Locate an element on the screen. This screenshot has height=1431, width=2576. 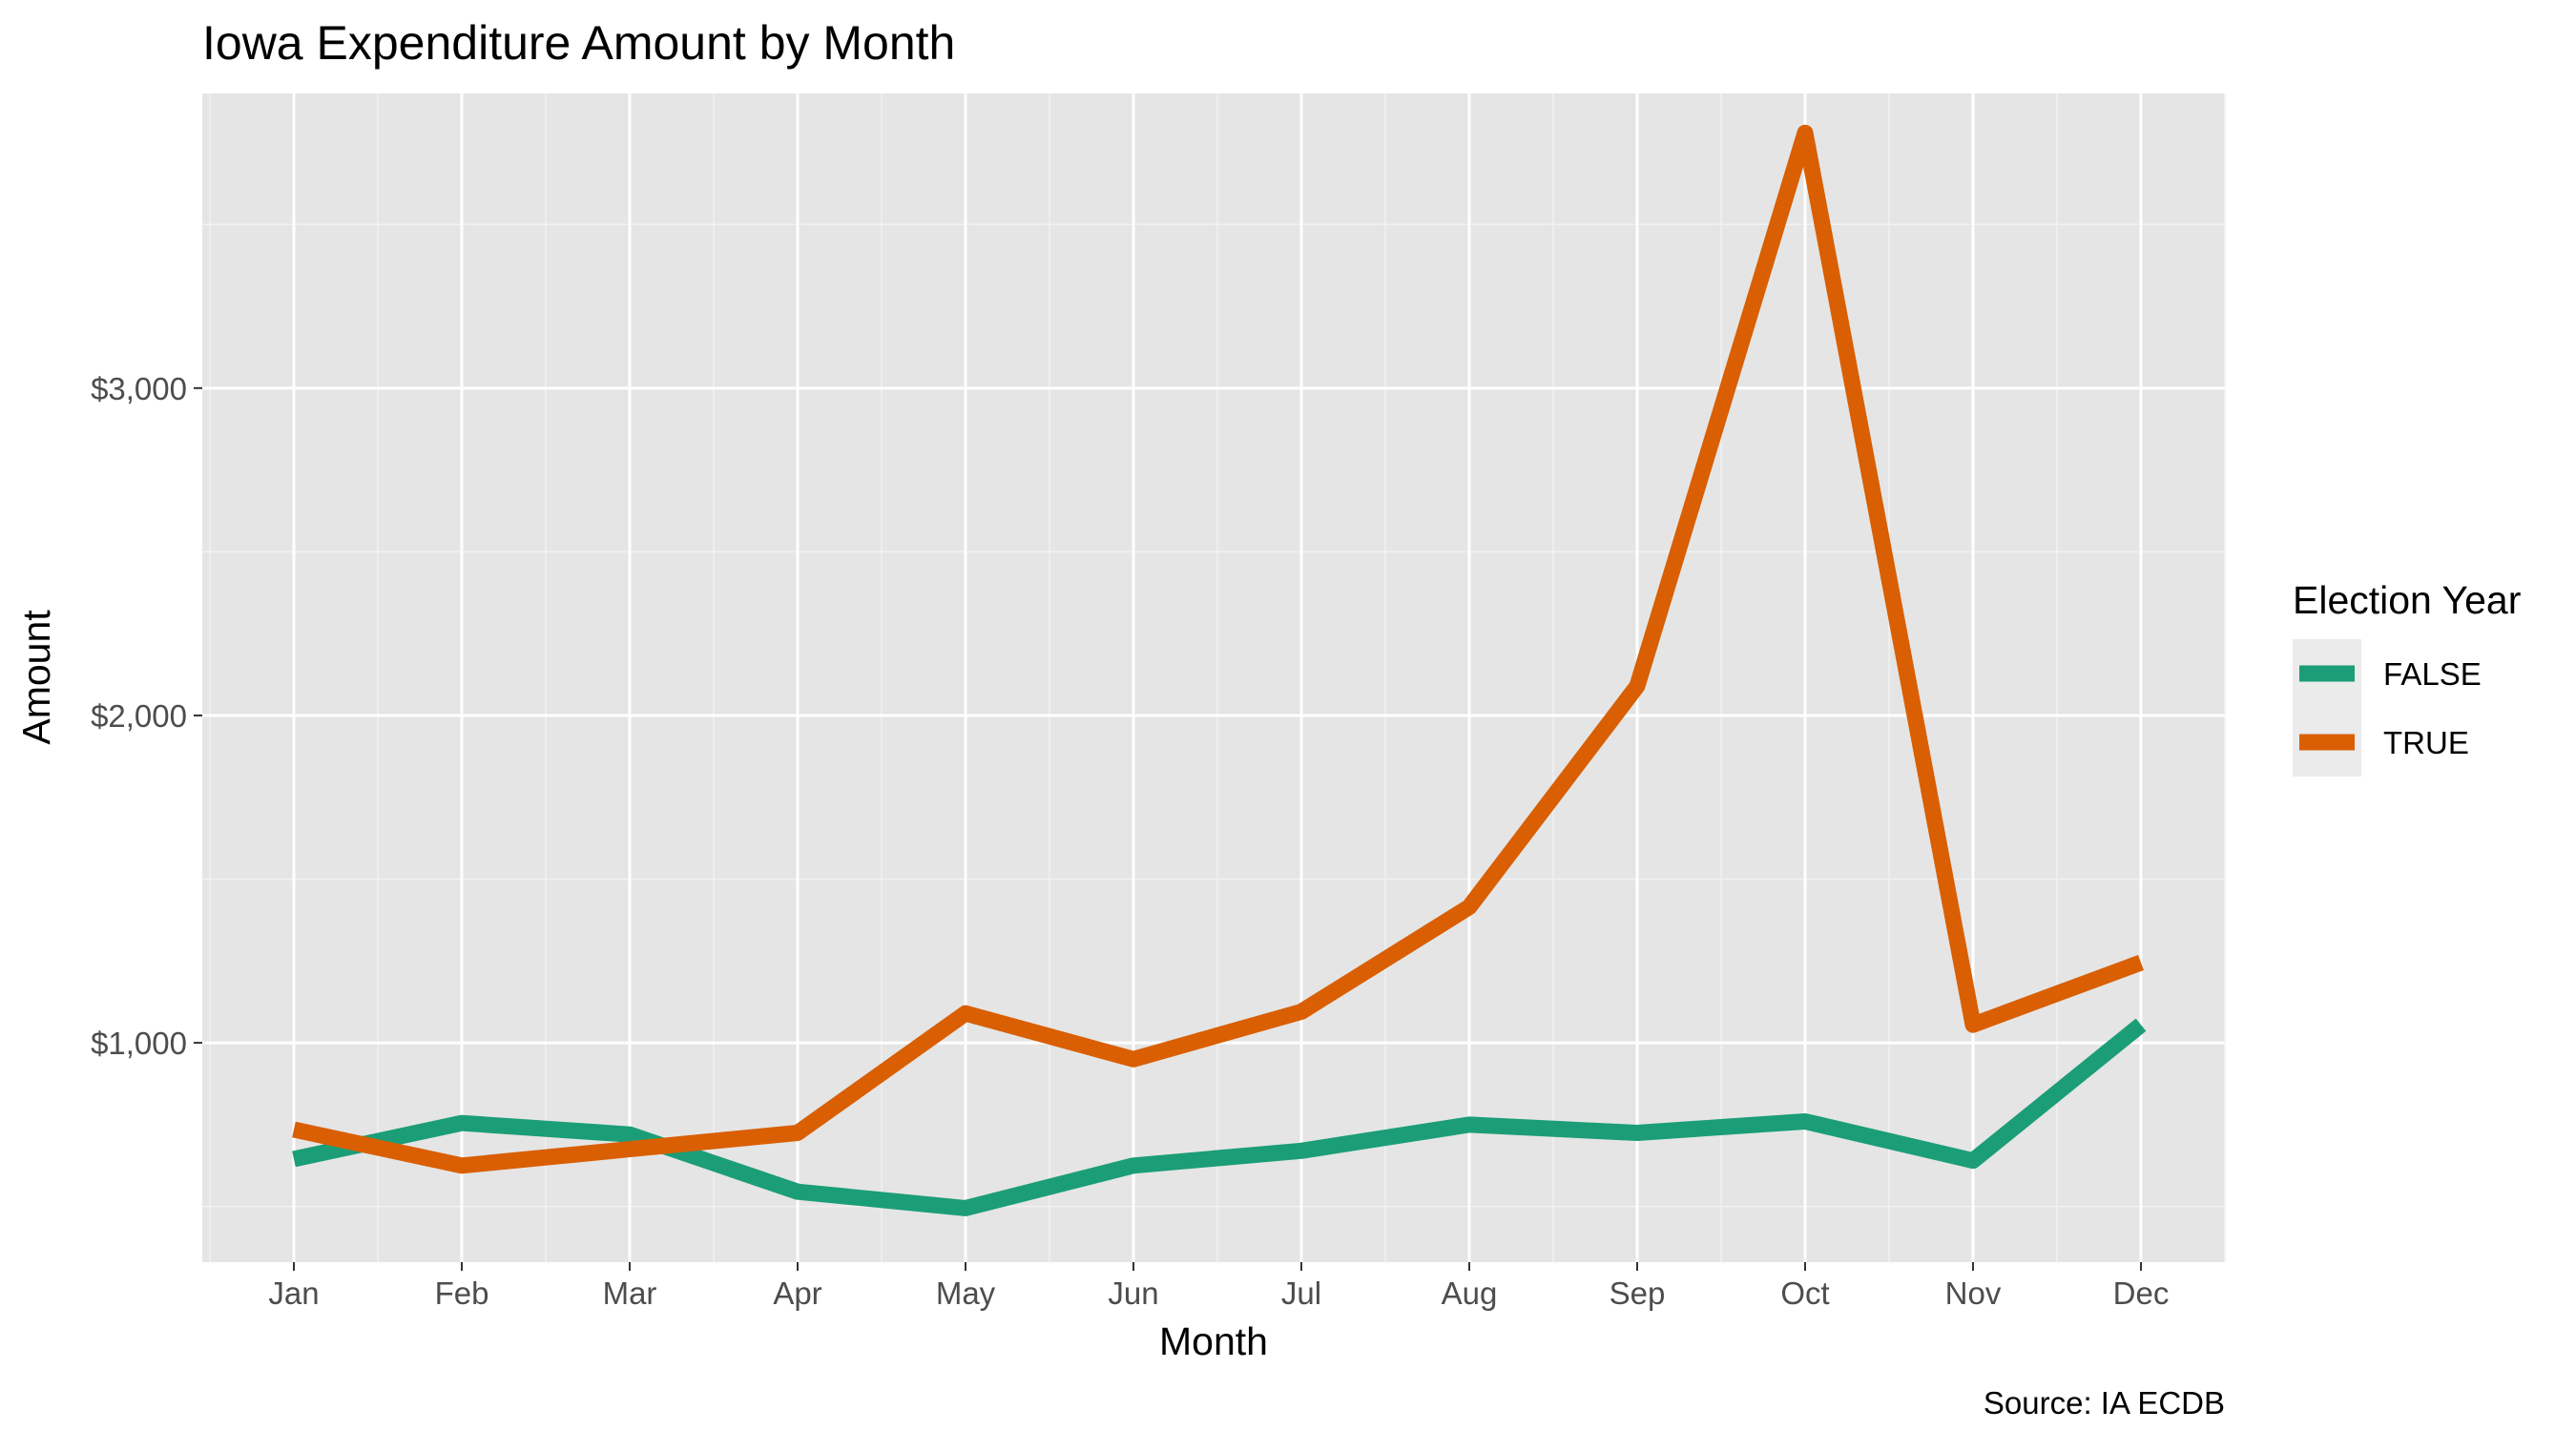
legend-label-false: FALSE is located at coordinates (2432, 674).